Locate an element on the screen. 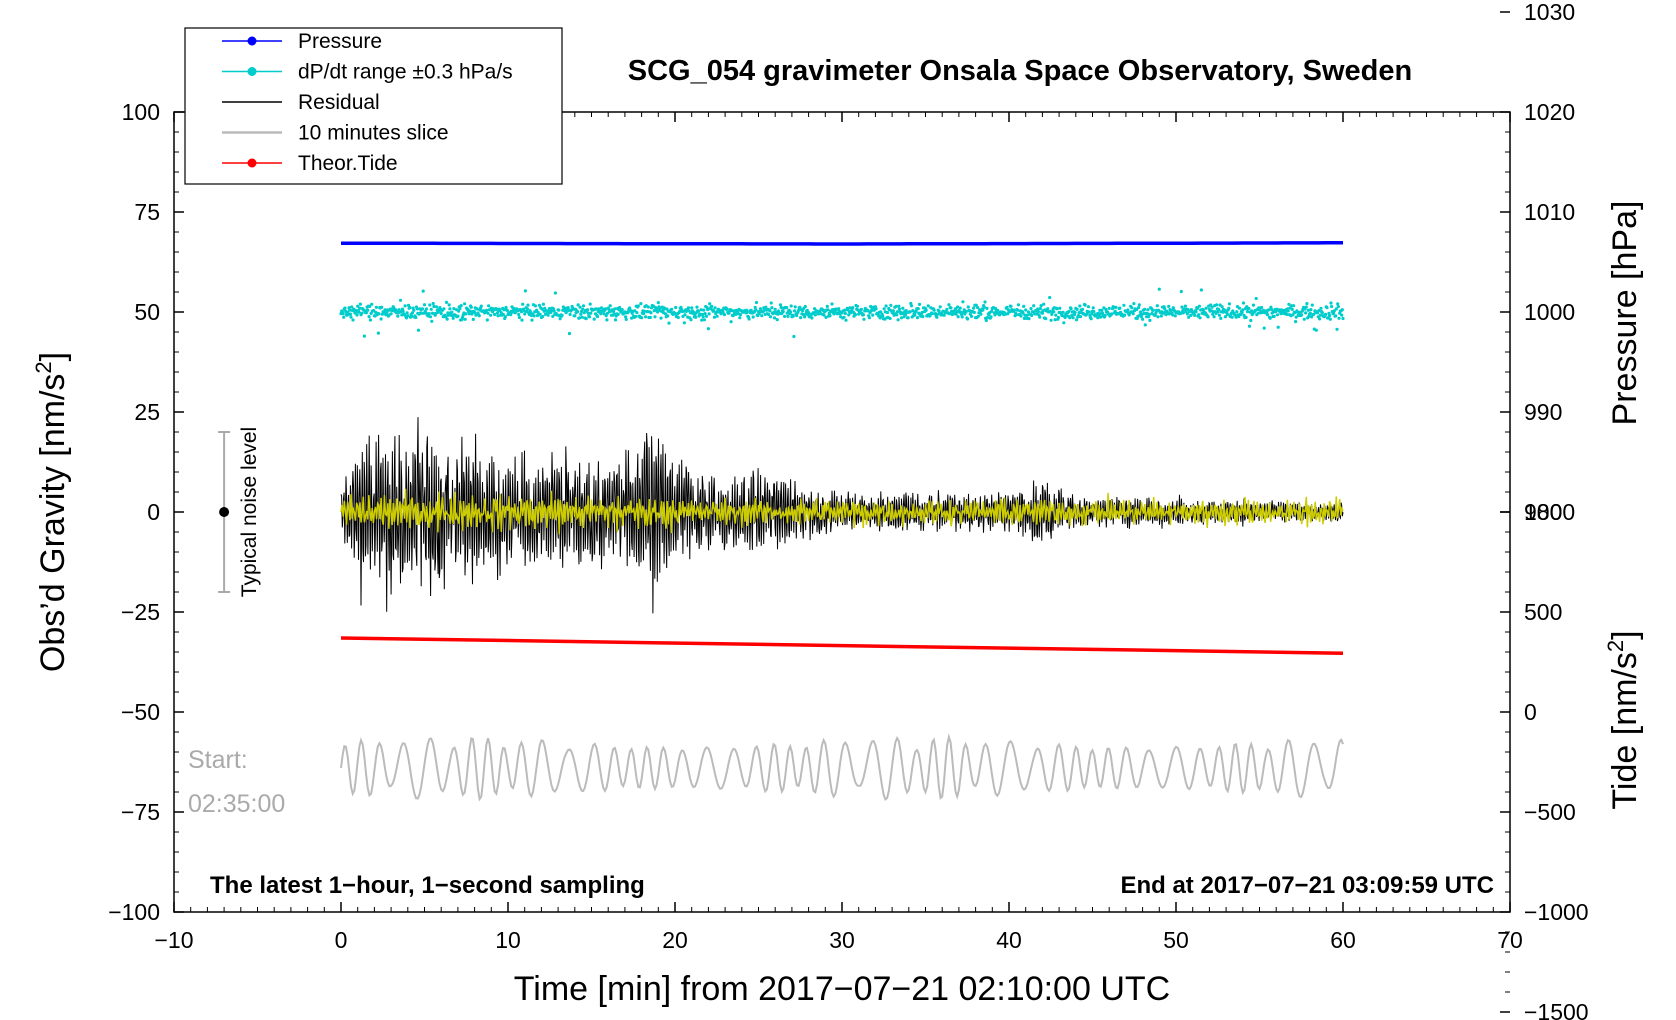 This screenshot has width=1676, height=1020. legend-swatch-marker is located at coordinates (252, 163).